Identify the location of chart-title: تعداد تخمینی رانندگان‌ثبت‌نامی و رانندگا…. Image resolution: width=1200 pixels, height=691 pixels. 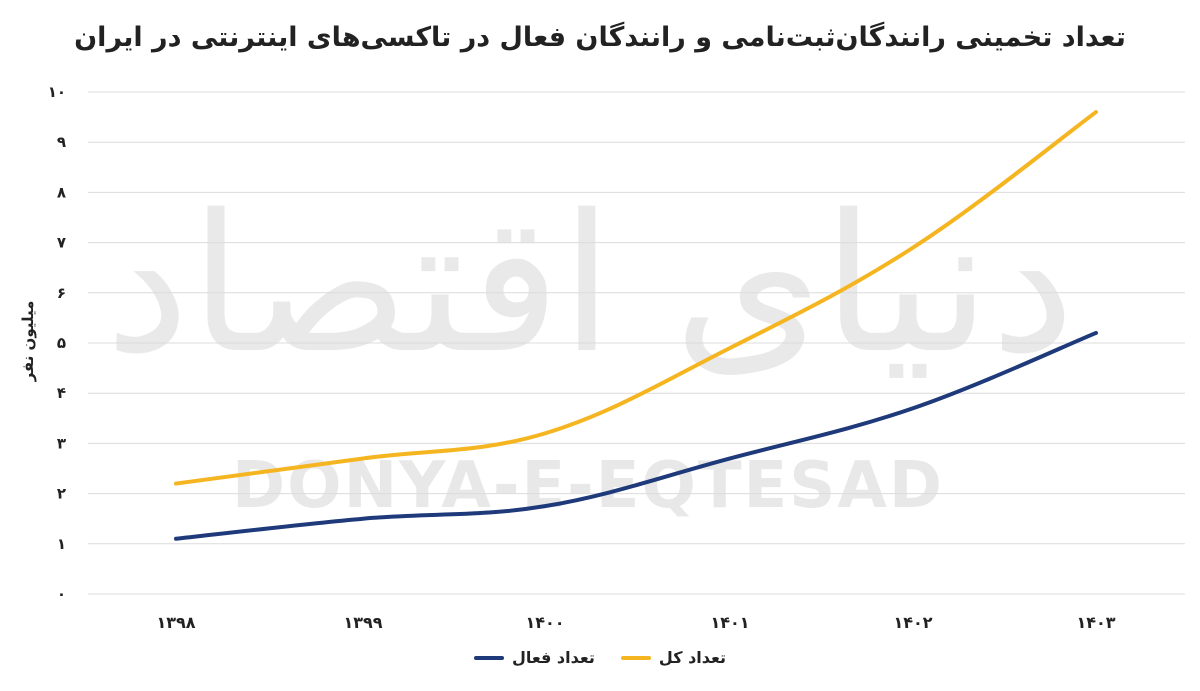
(600, 37).